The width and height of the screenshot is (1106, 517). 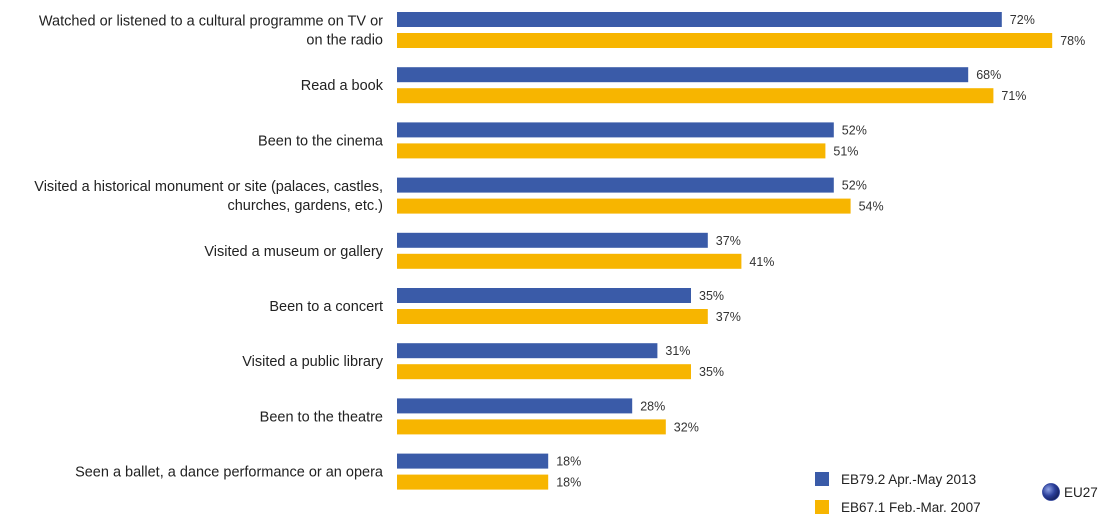 I want to click on category-label: Been to the cinema, so click(x=321, y=141).